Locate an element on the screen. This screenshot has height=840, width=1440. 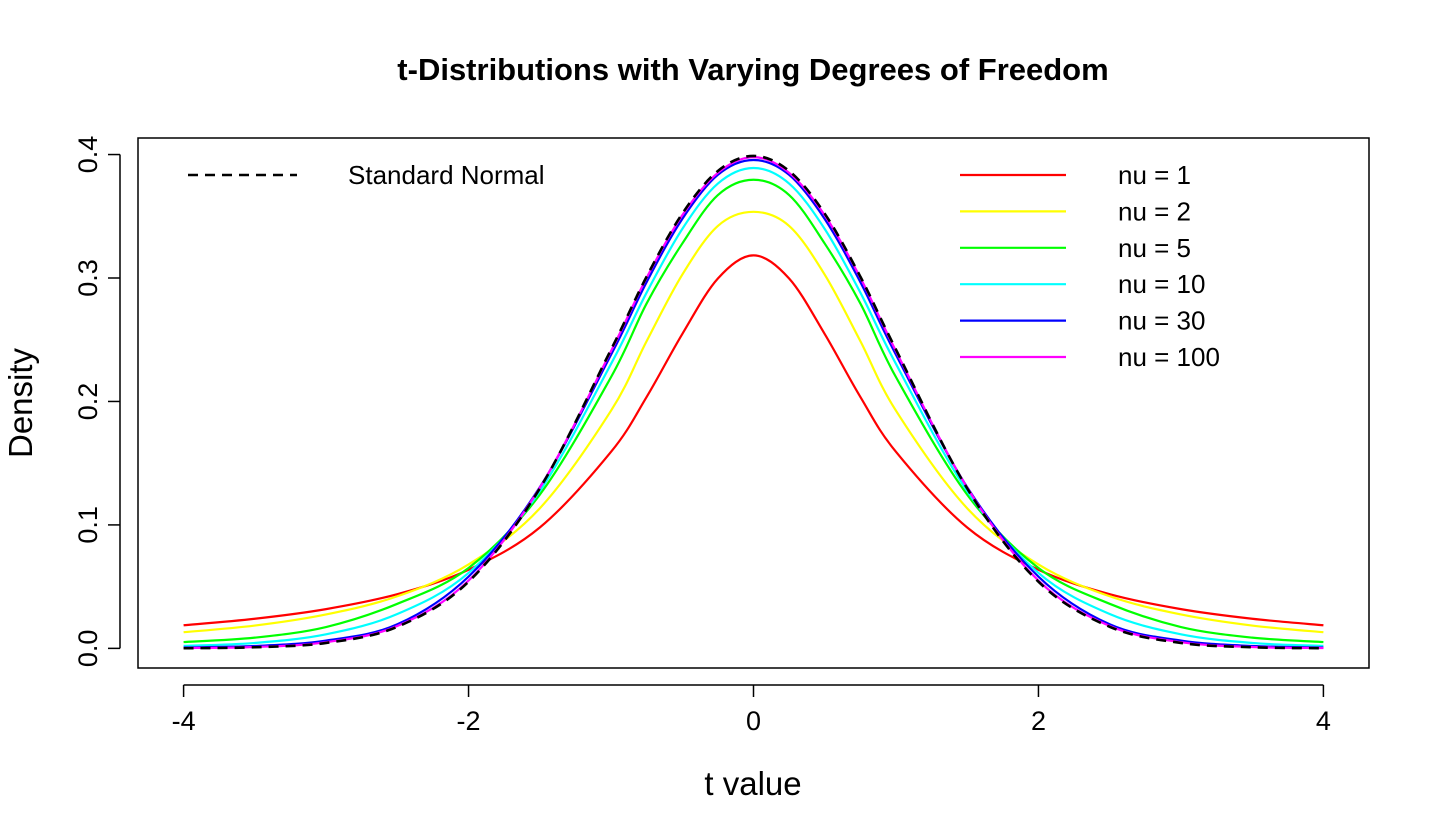
x-axis: -4 -2 0 2 4 is located at coordinates (751, 710).